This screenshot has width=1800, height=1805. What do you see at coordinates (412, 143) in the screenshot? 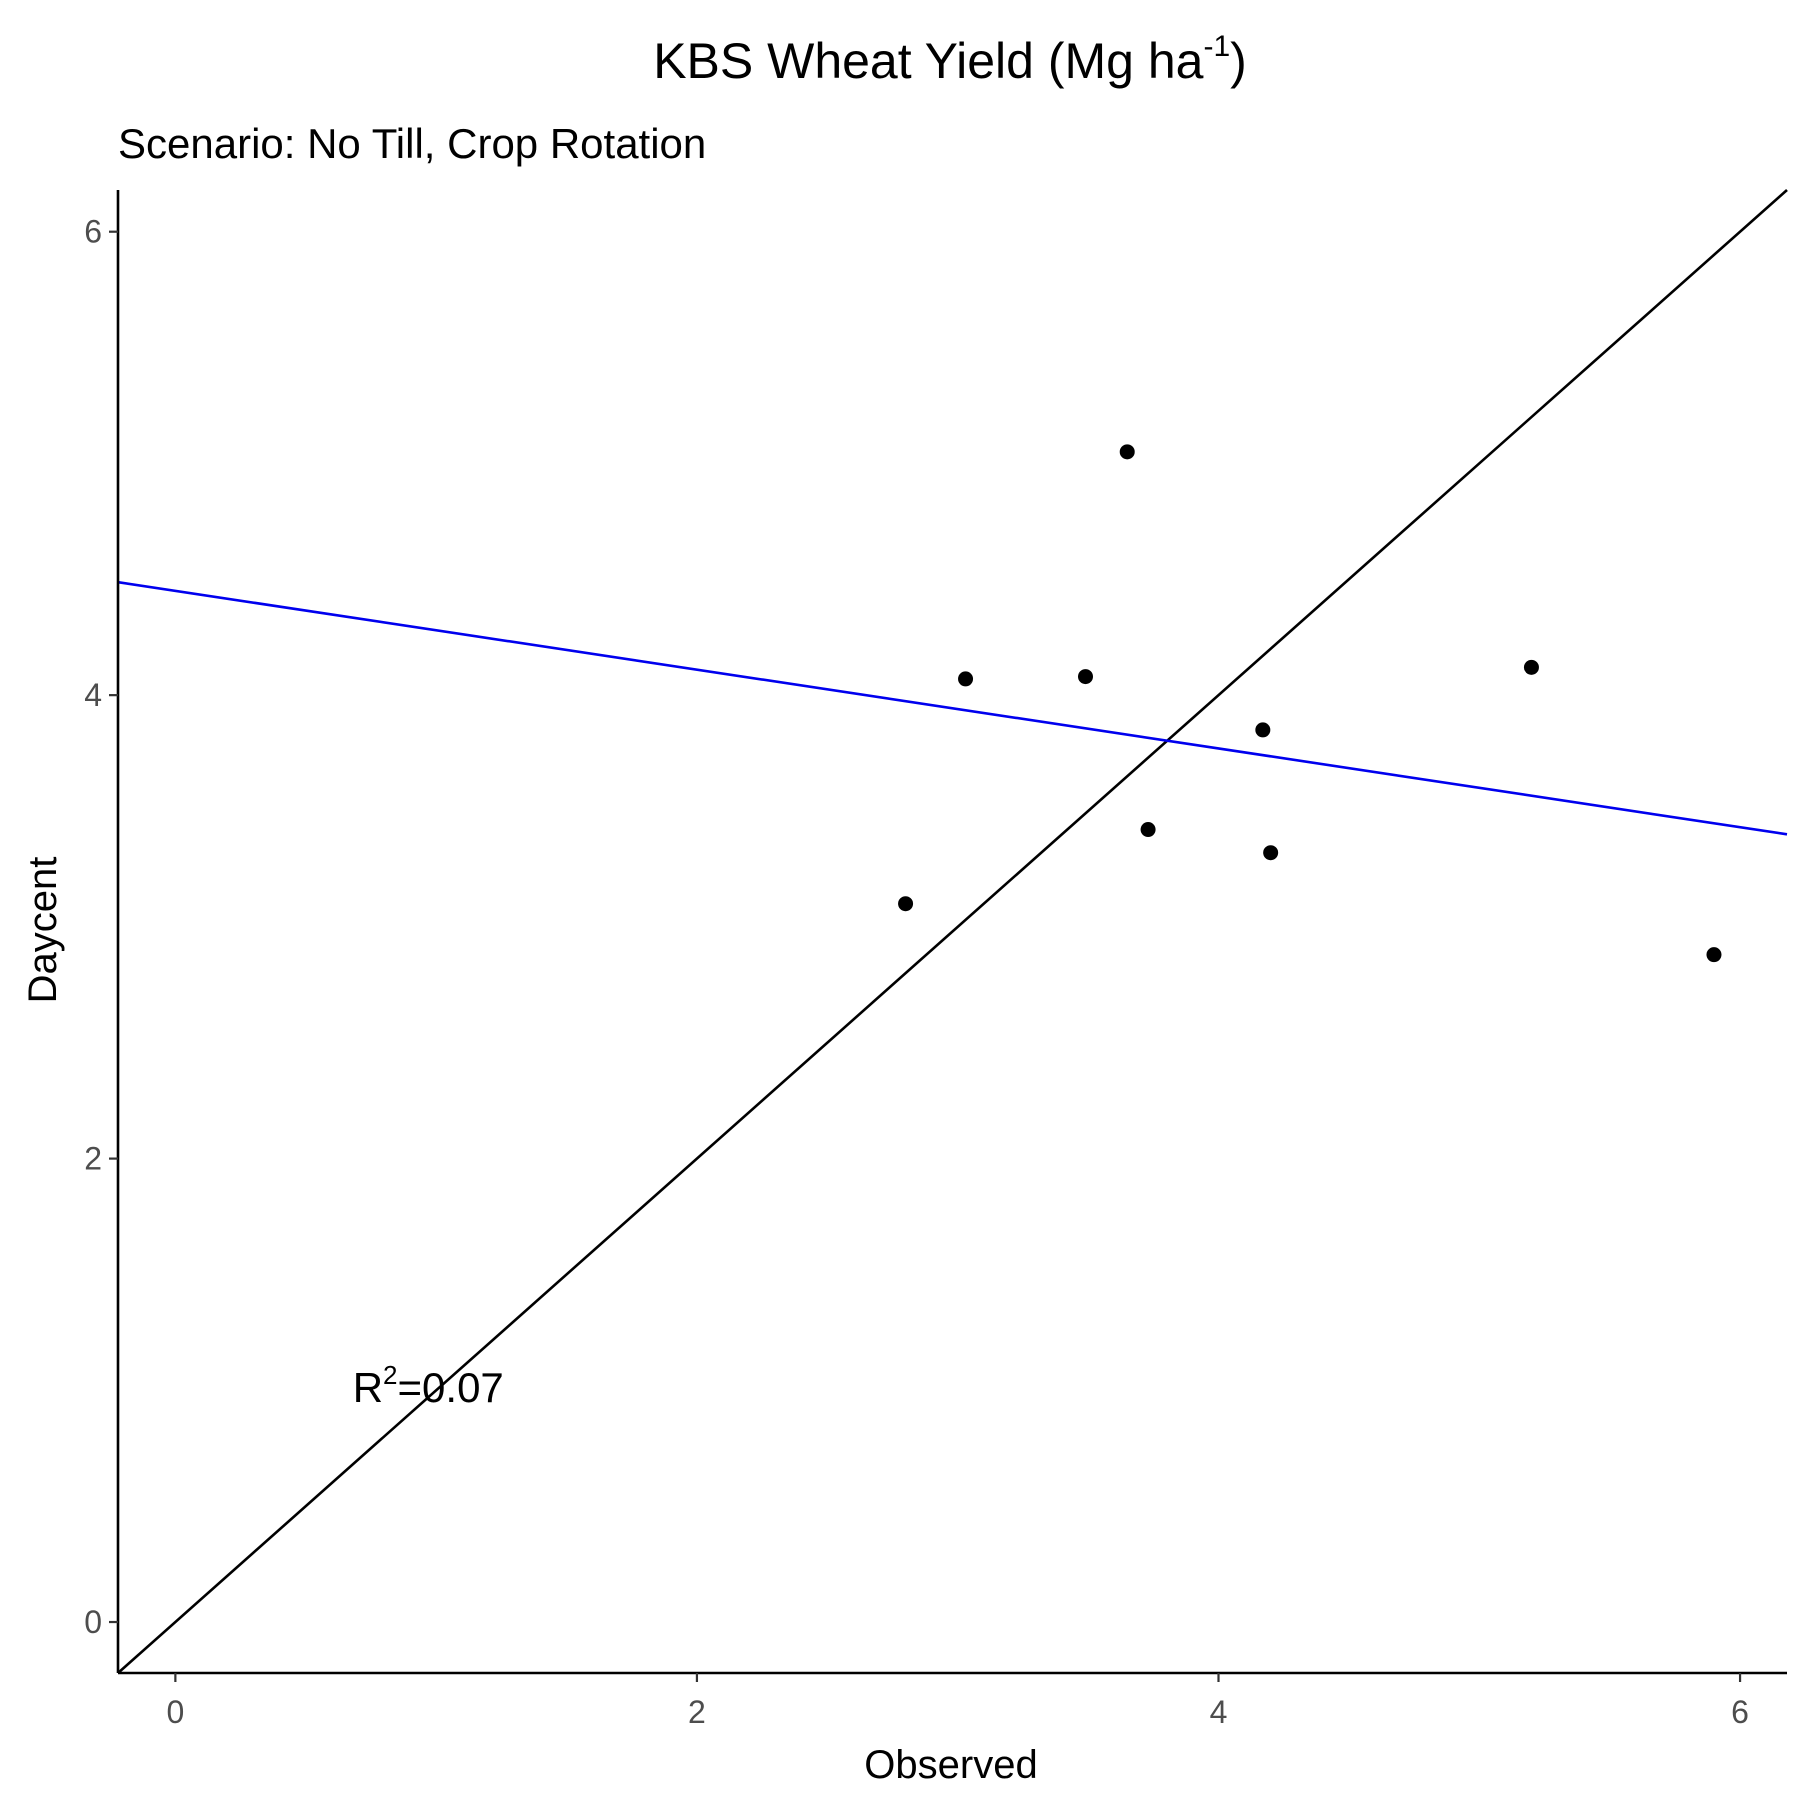
I see `chart-subtitle: Scenario: No Till, Crop Rotation` at bounding box center [412, 143].